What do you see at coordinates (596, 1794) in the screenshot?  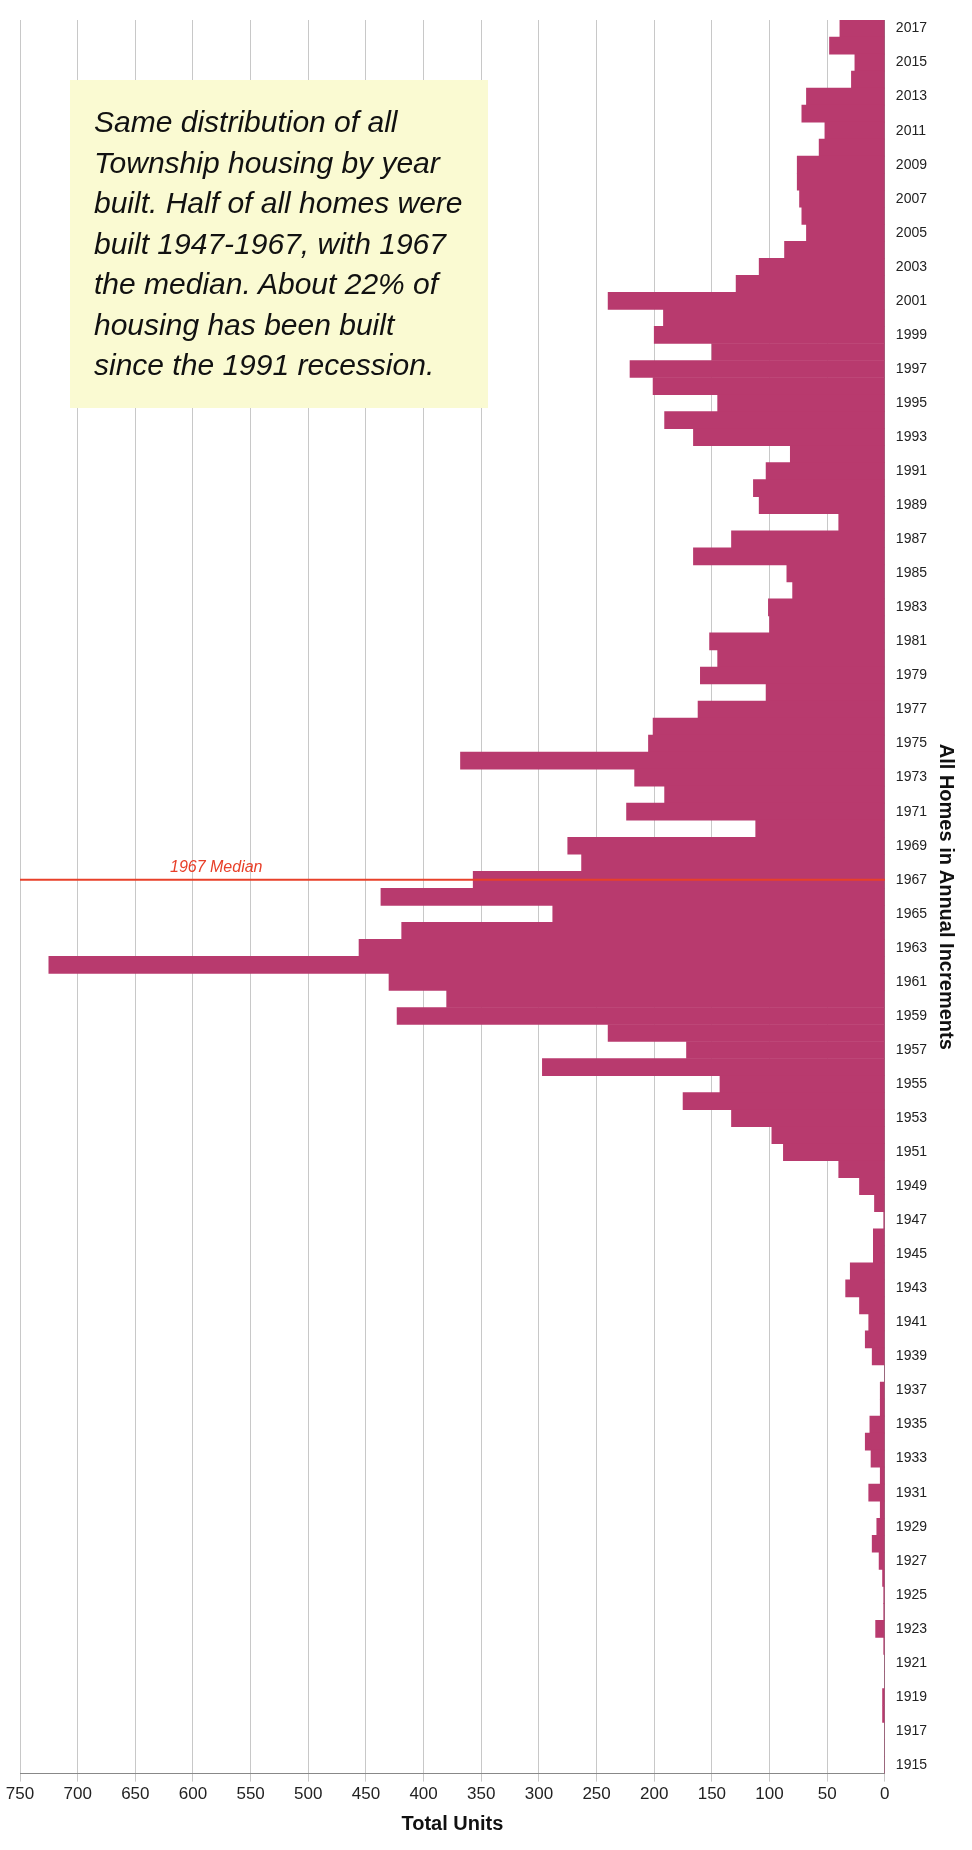 I see `x-tick-label: 250` at bounding box center [596, 1794].